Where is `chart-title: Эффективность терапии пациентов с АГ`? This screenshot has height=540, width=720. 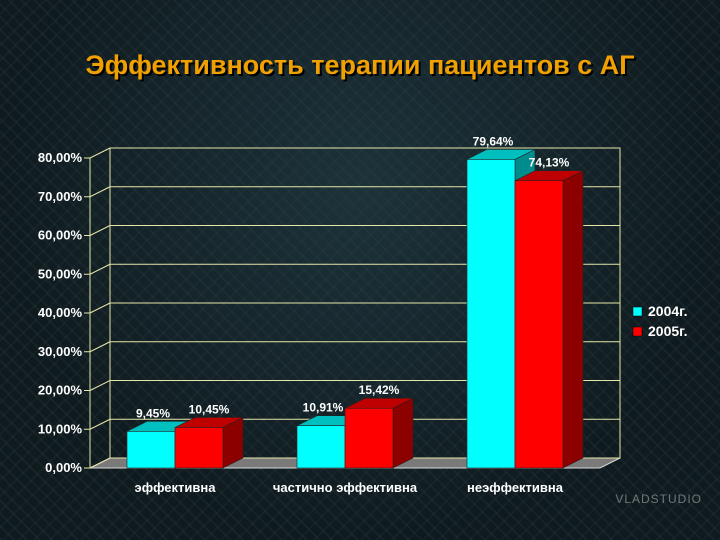
chart-title: Эффективность терапии пациентов с АГ is located at coordinates (360, 65).